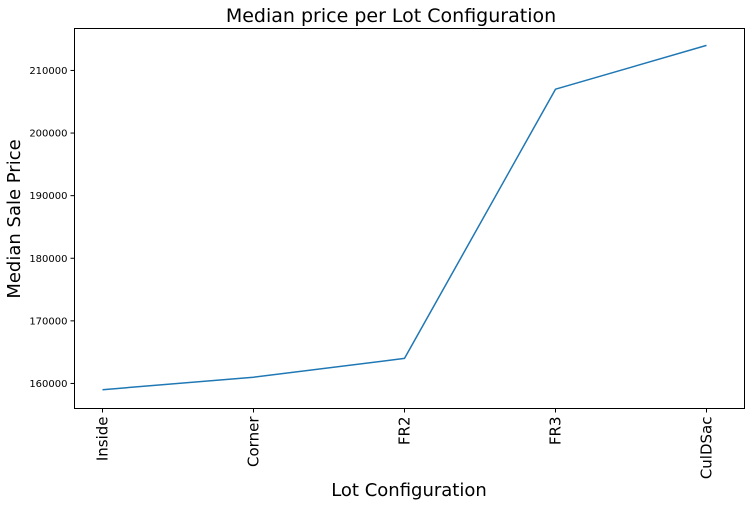  Describe the element at coordinates (556, 431) in the screenshot. I see `x-tick-label: FR3` at that location.